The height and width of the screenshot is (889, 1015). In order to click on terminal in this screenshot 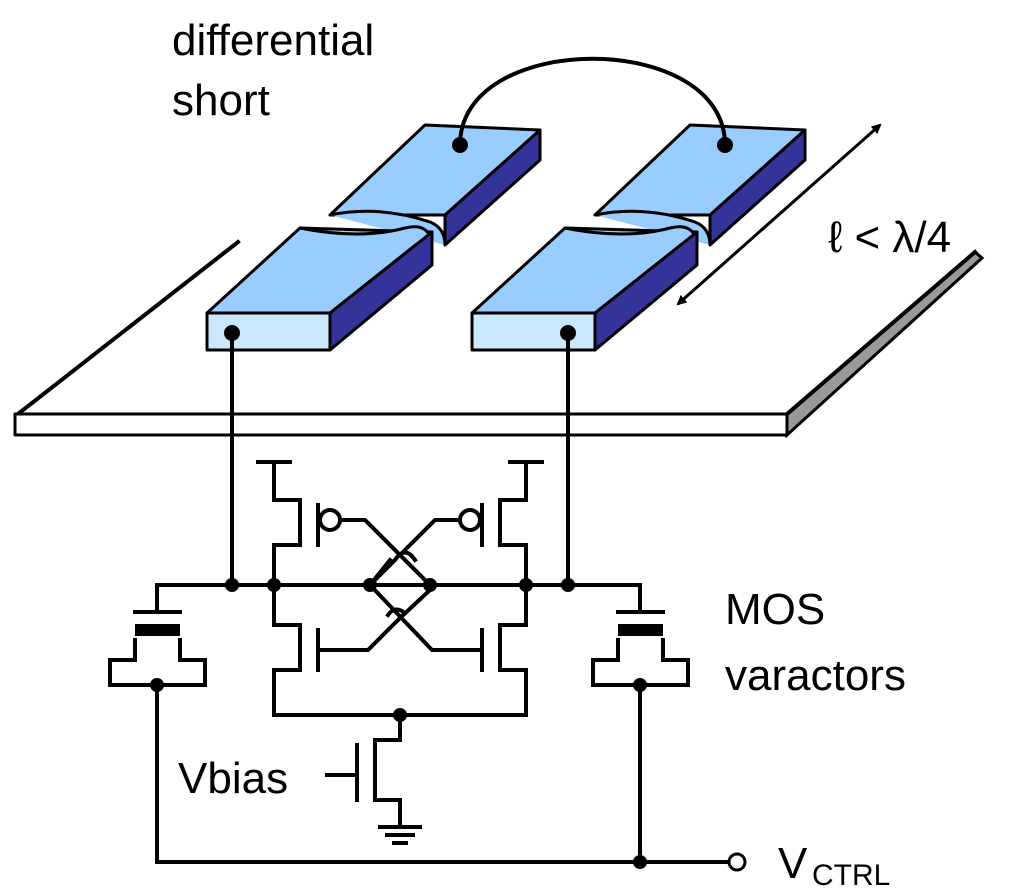, I will do `click(737, 862)`.